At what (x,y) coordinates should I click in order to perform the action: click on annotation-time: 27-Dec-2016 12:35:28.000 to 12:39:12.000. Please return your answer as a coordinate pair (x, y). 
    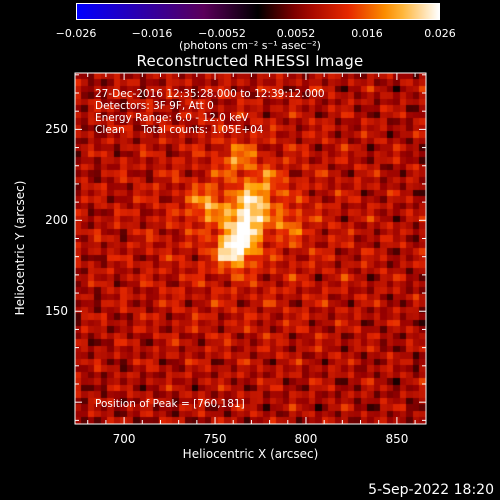
    Looking at the image, I should click on (210, 94).